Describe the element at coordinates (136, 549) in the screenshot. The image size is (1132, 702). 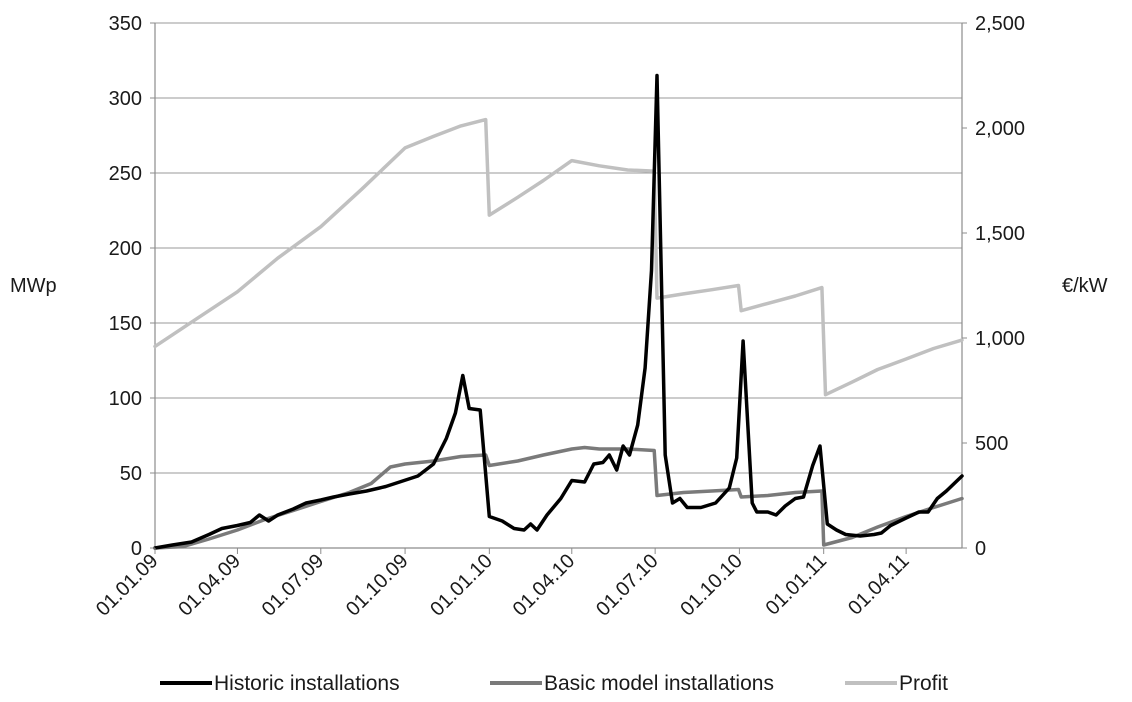
I see `y-left-tick-label: 0` at that location.